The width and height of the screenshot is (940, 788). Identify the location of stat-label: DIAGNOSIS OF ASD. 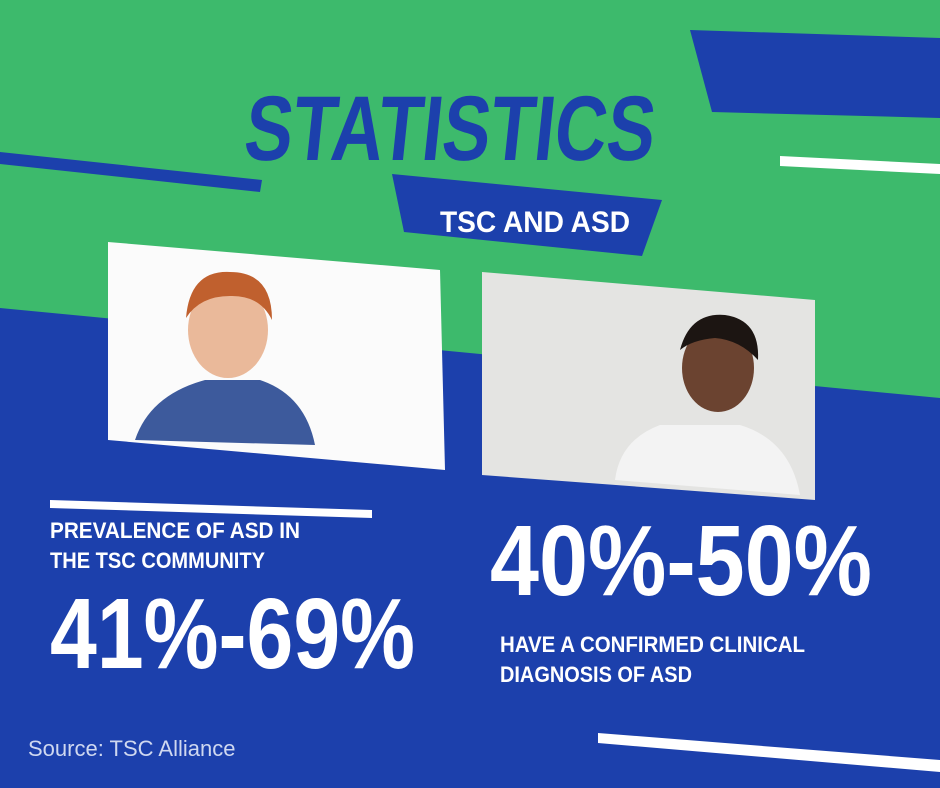
(596, 674).